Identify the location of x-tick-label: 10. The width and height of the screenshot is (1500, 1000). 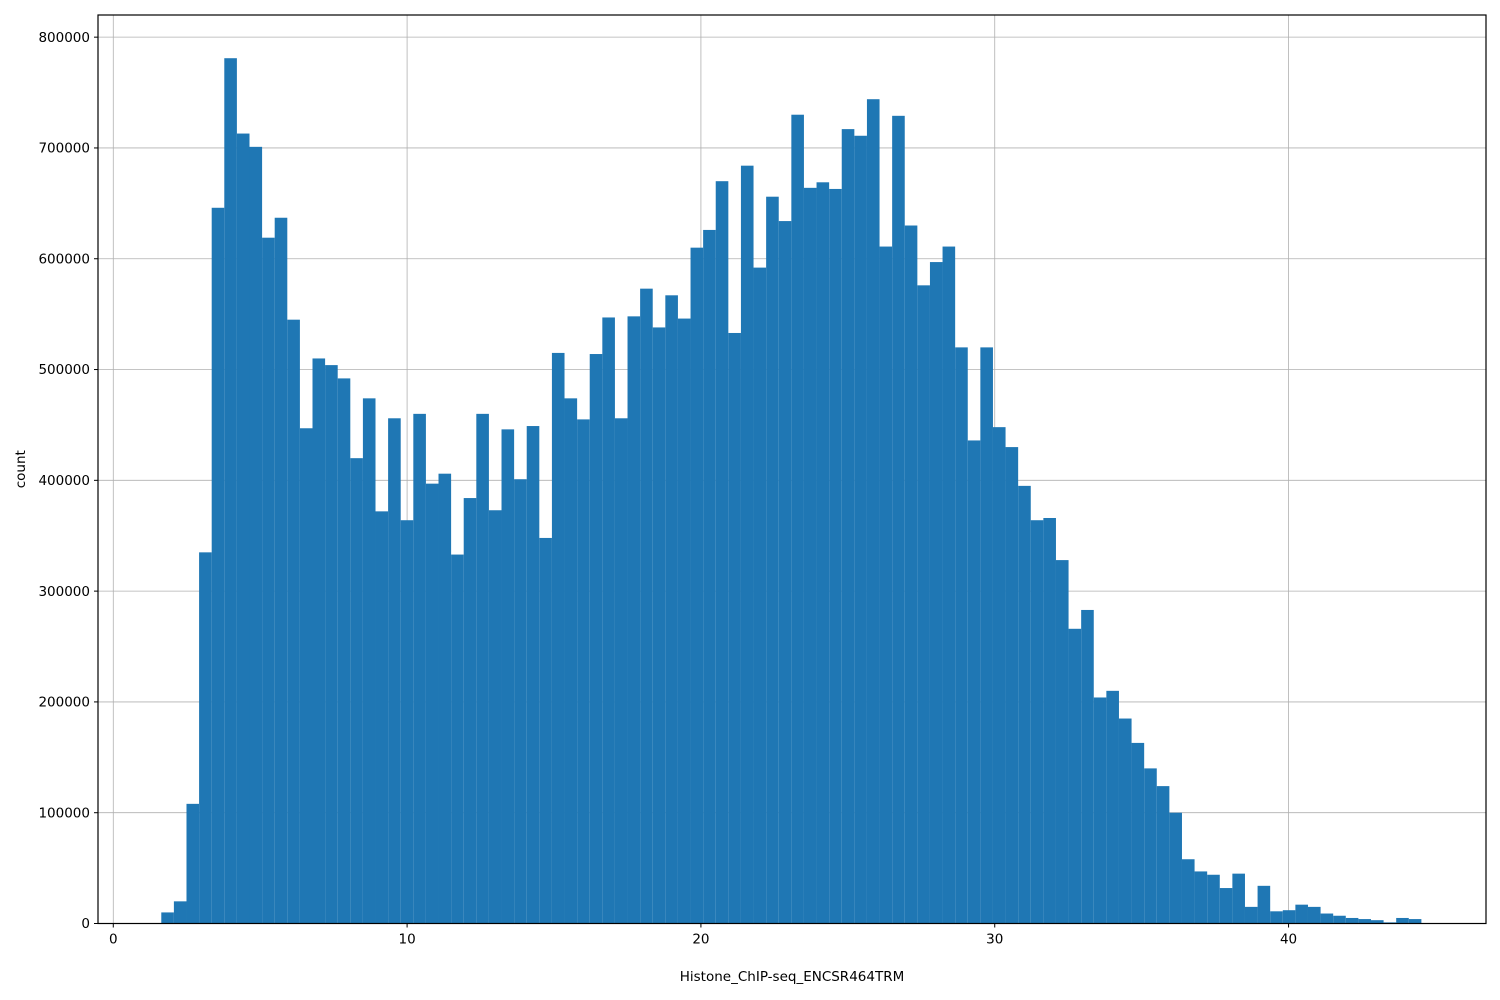
(407, 940).